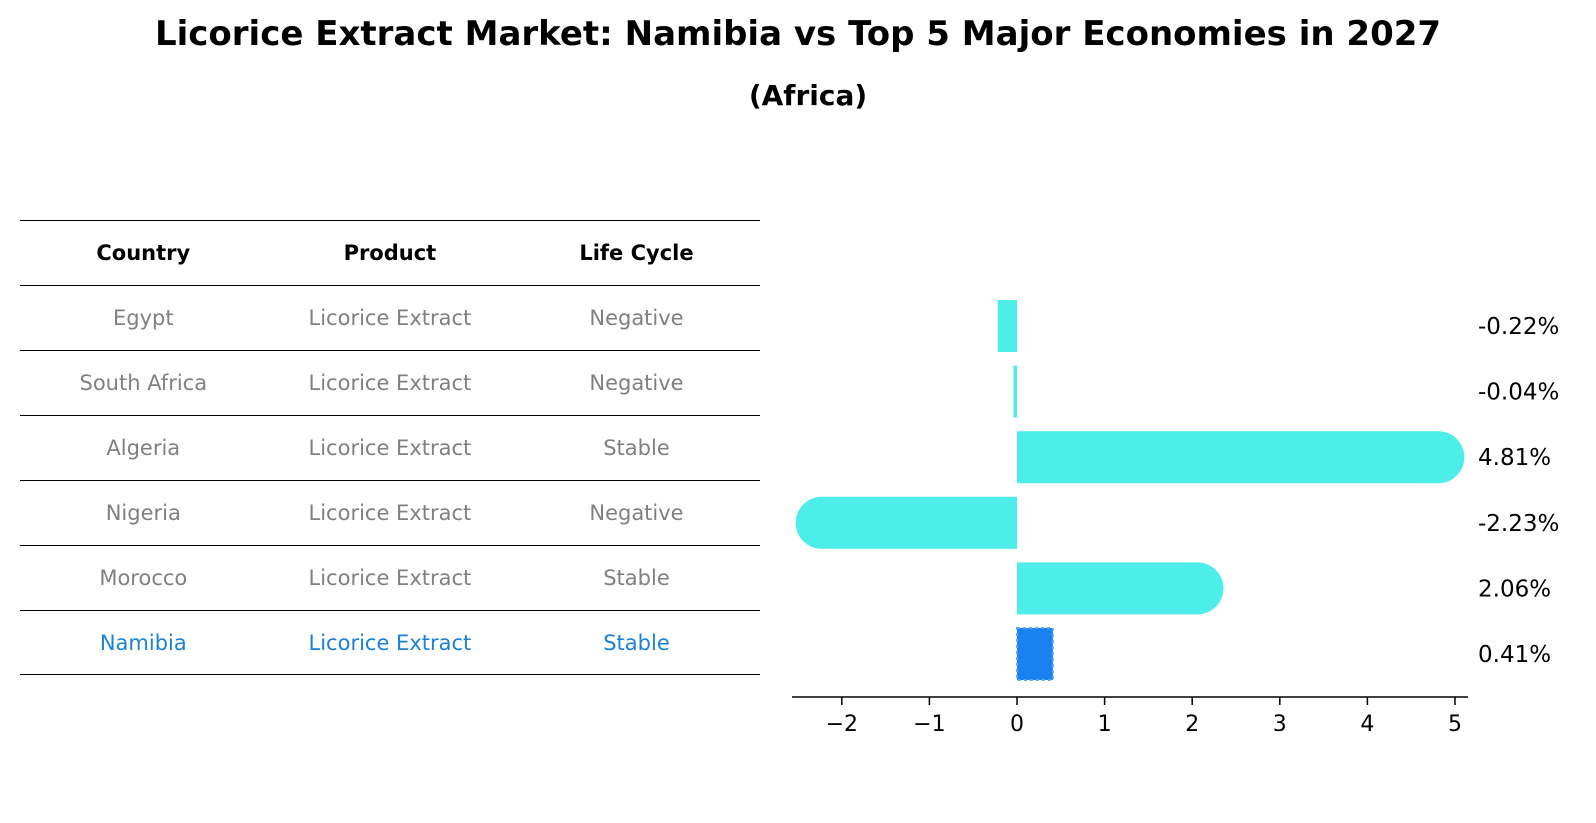  What do you see at coordinates (1518, 327) in the screenshot?
I see `value-label: -0.22%` at bounding box center [1518, 327].